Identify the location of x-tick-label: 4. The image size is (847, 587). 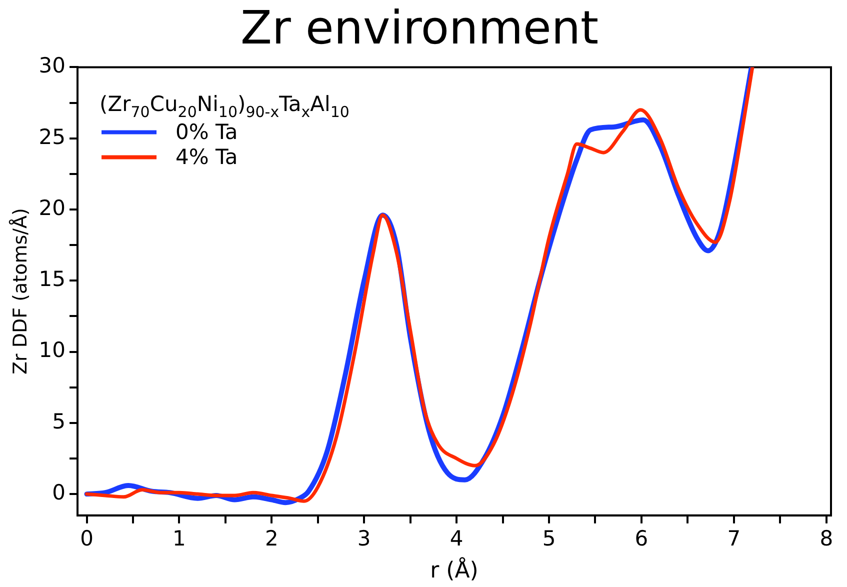
(457, 538).